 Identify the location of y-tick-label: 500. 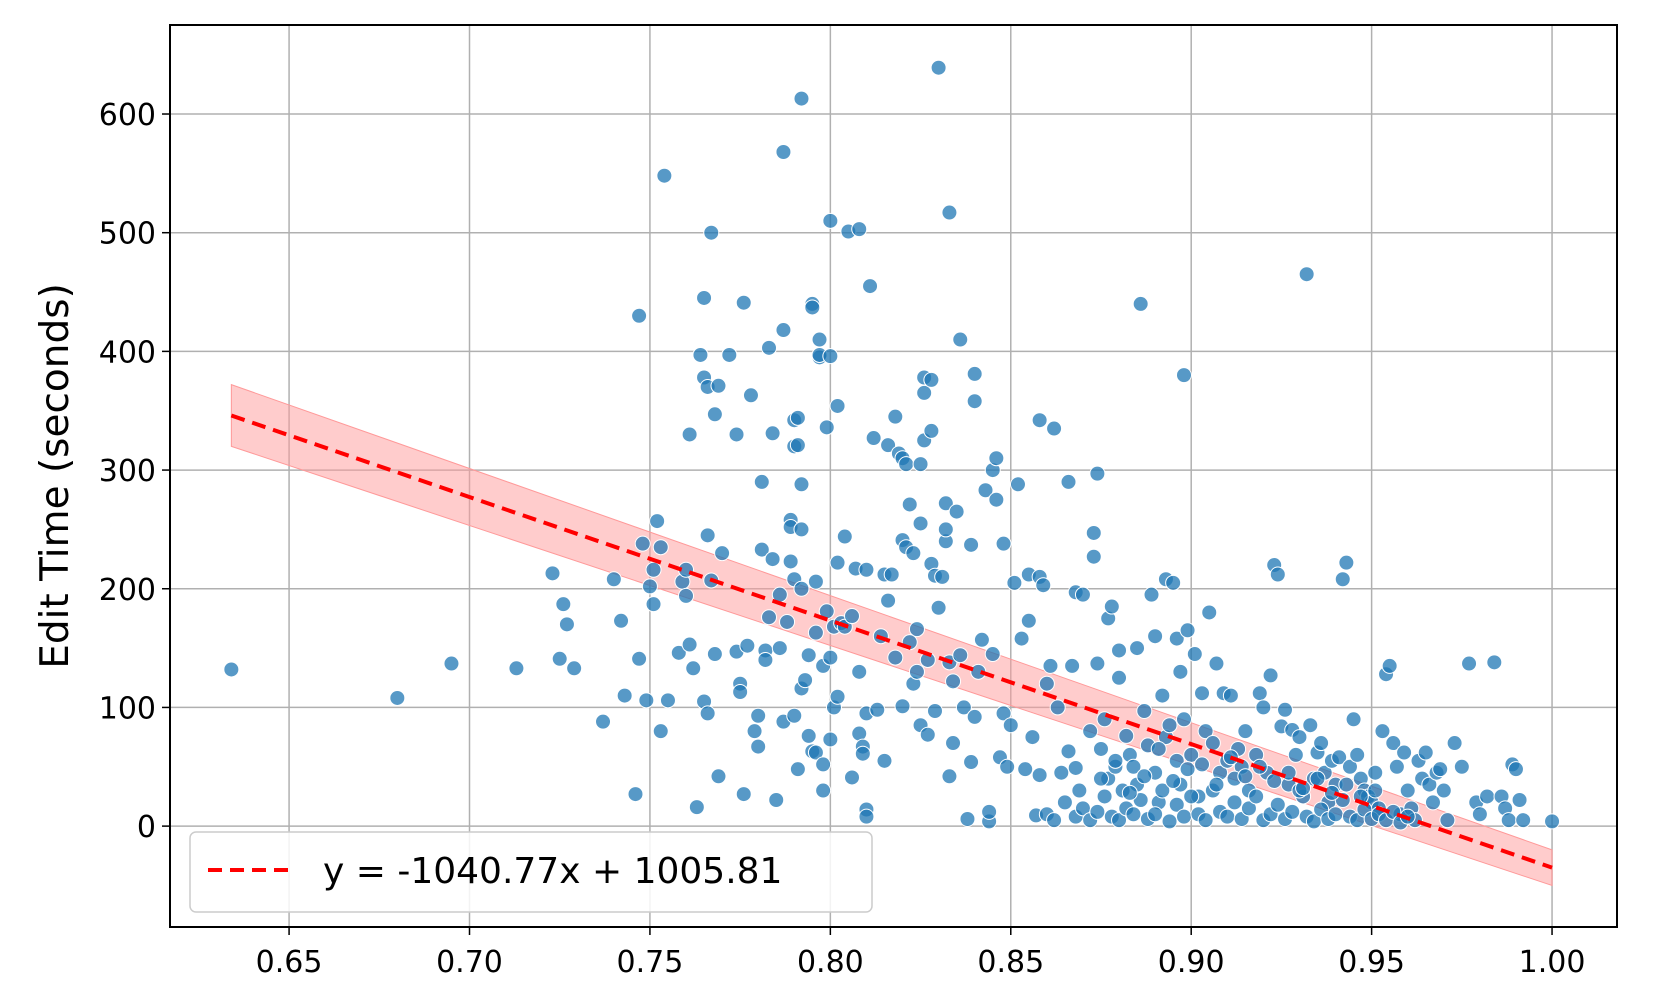
(127, 234).